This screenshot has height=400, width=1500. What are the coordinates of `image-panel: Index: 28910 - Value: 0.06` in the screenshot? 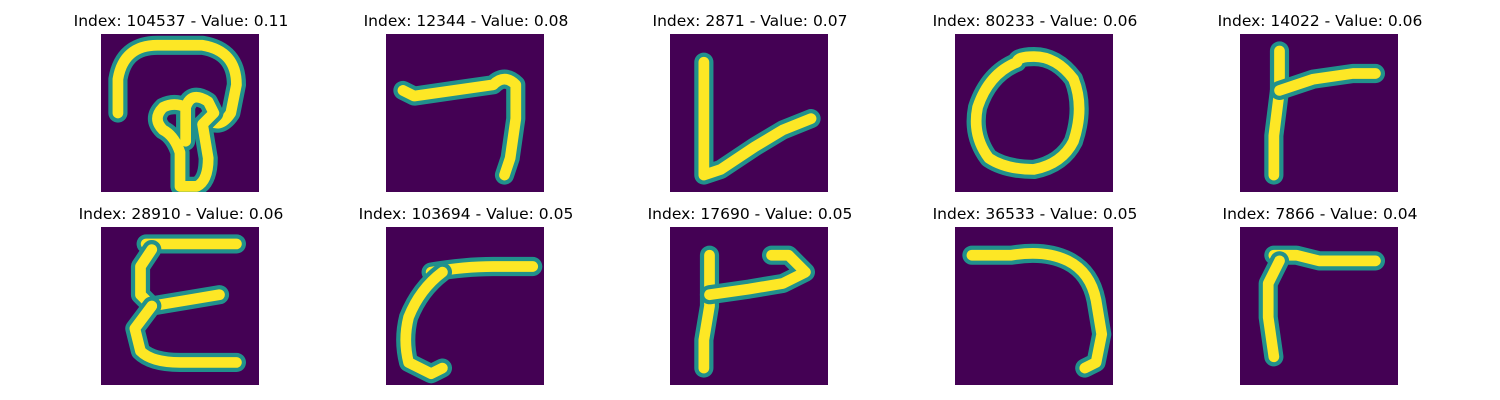 It's located at (181, 295).